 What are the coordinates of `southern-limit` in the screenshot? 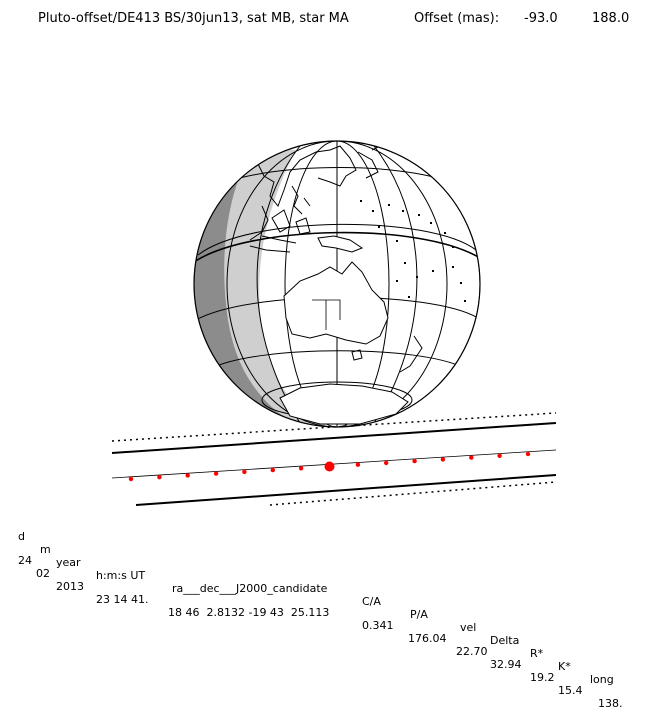 It's located at (346, 490).